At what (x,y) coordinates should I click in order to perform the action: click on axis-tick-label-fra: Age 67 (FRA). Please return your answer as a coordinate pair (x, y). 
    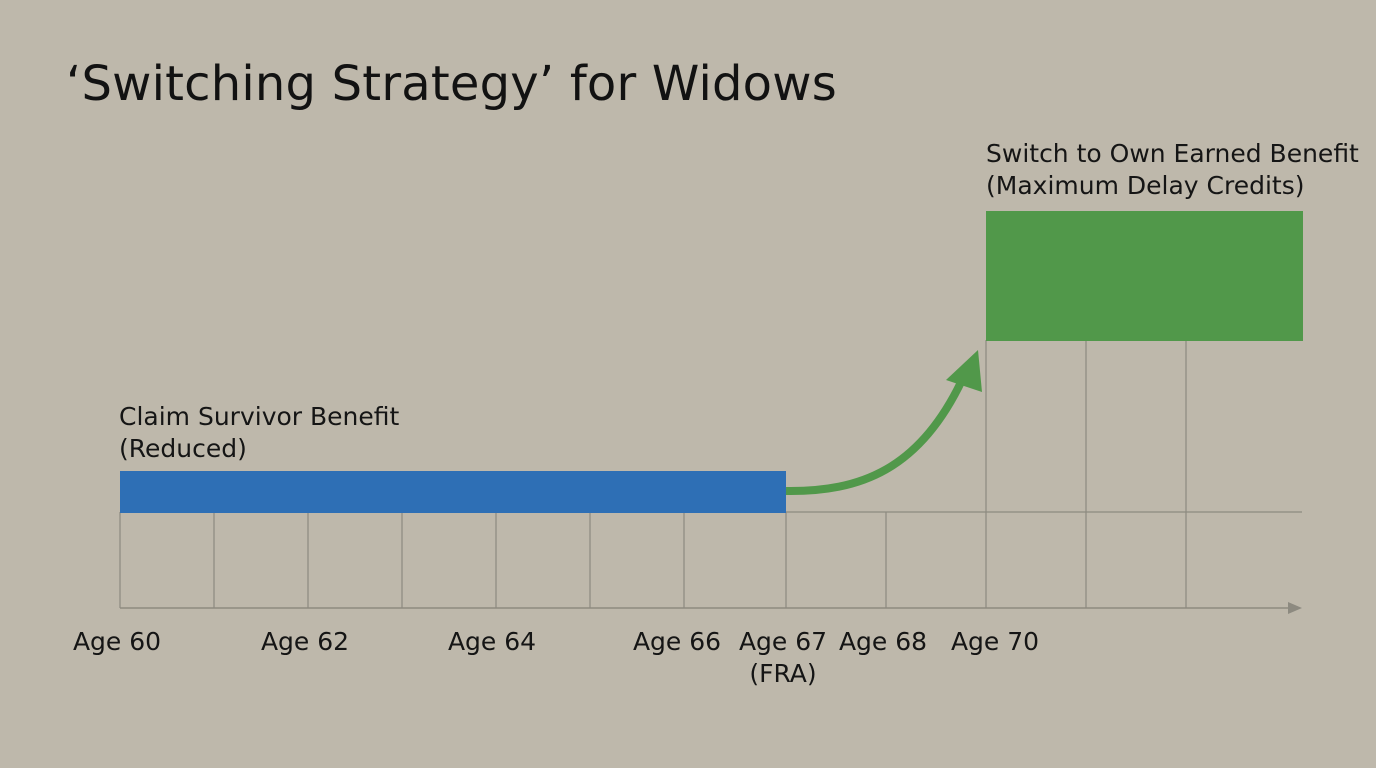
    Looking at the image, I should click on (783, 658).